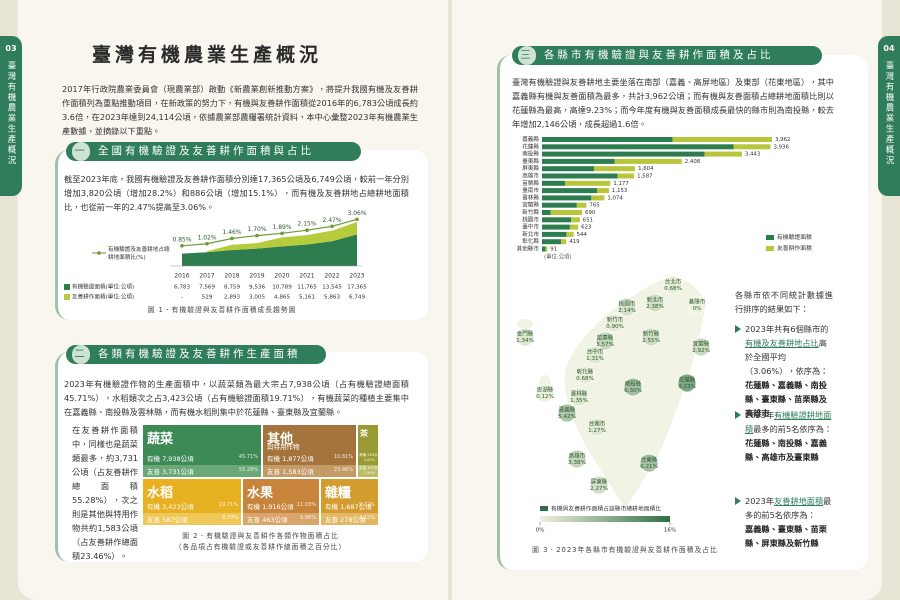 This screenshot has height=600, width=900. I want to click on table-value: 8,759, so click(232, 288).